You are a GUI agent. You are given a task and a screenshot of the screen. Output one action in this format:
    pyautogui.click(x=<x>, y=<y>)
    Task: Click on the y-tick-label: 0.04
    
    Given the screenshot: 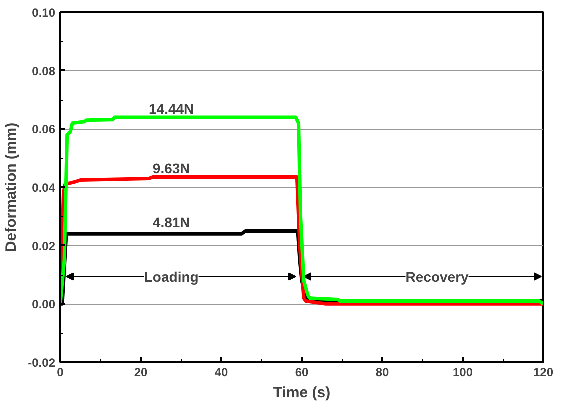 What is the action you would take?
    pyautogui.click(x=44, y=188)
    